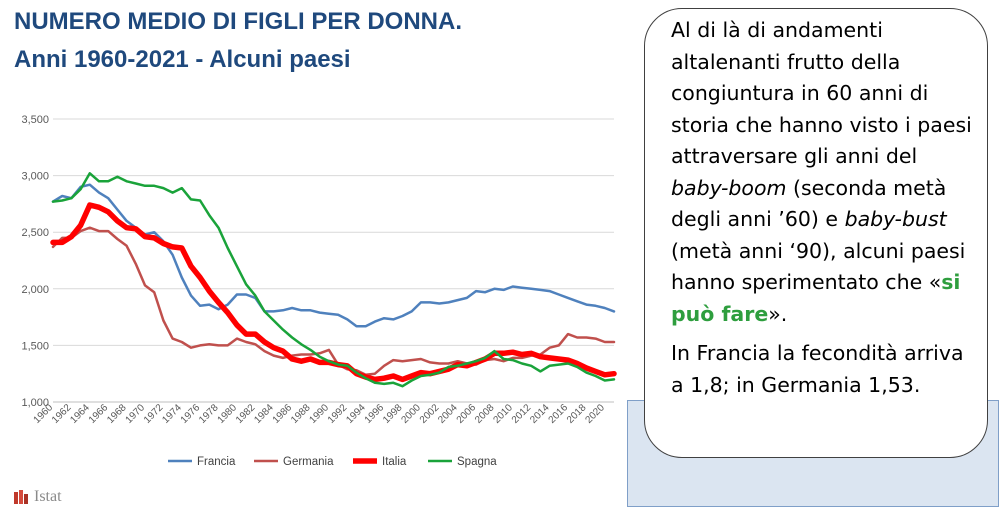  Describe the element at coordinates (448, 414) in the screenshot. I see `x-tick-label: 2004` at that location.